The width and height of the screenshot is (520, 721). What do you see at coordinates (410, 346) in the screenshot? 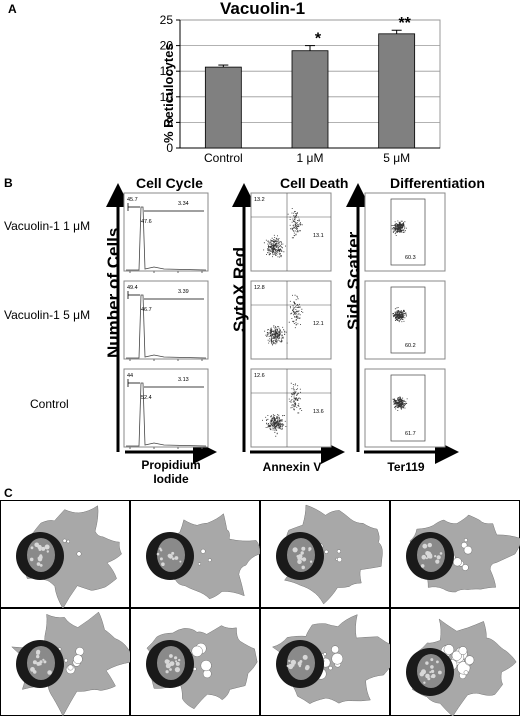
I see `gate-value: 60.2` at bounding box center [410, 346].